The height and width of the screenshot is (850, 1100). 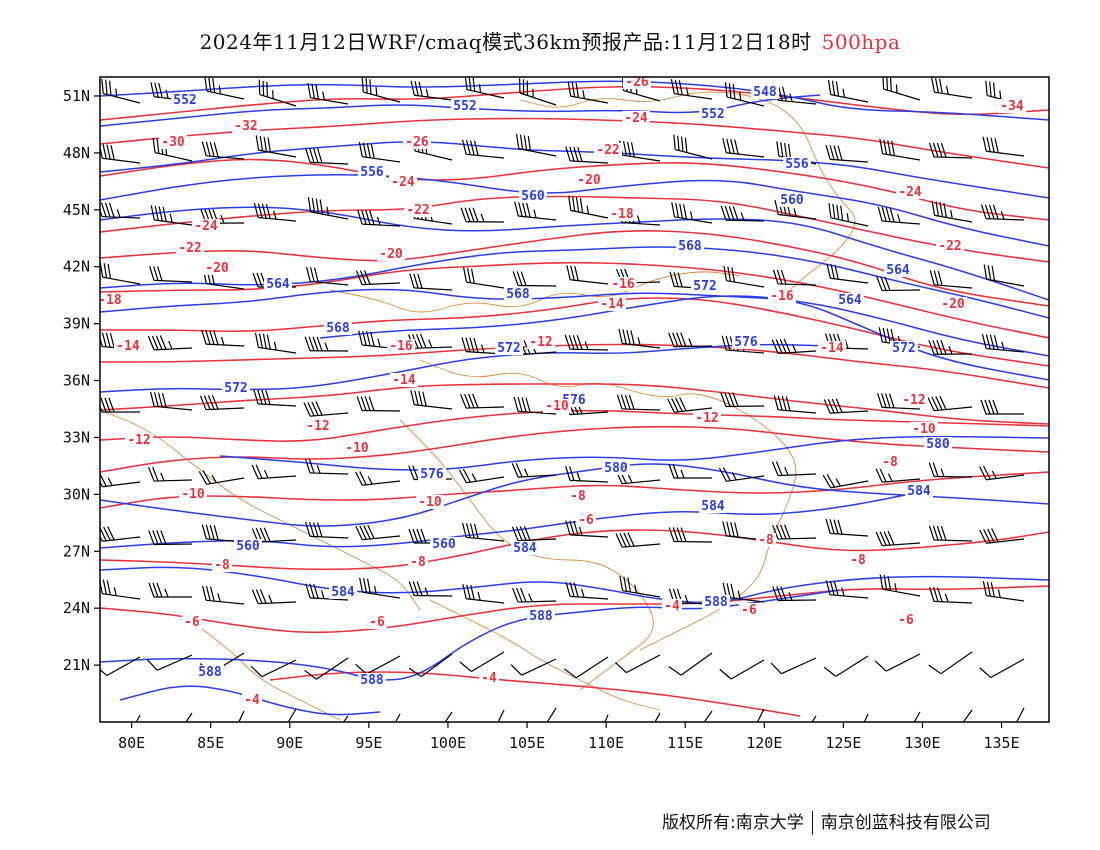 I want to click on lat-tick-label: 48N, so click(x=76, y=153).